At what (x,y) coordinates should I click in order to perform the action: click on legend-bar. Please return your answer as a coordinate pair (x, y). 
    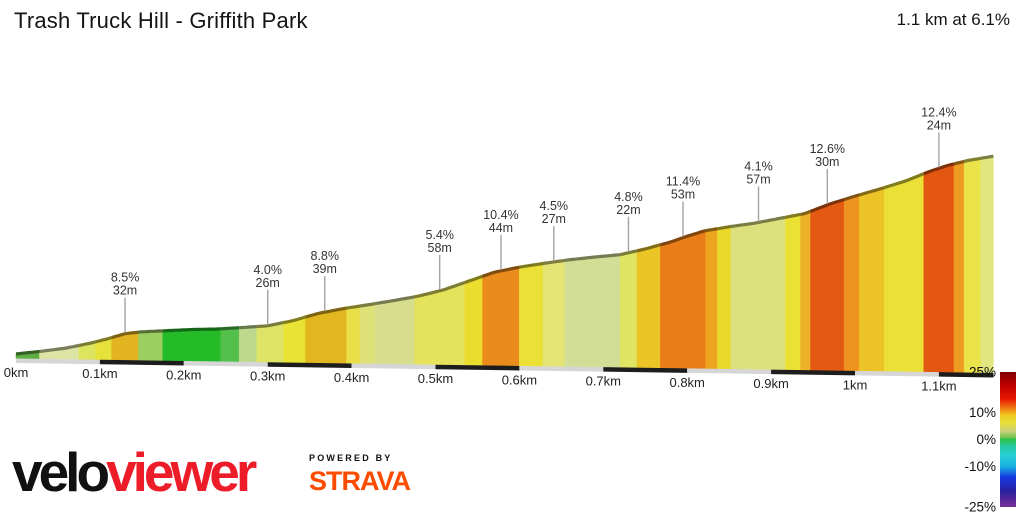
    Looking at the image, I should click on (1008, 439).